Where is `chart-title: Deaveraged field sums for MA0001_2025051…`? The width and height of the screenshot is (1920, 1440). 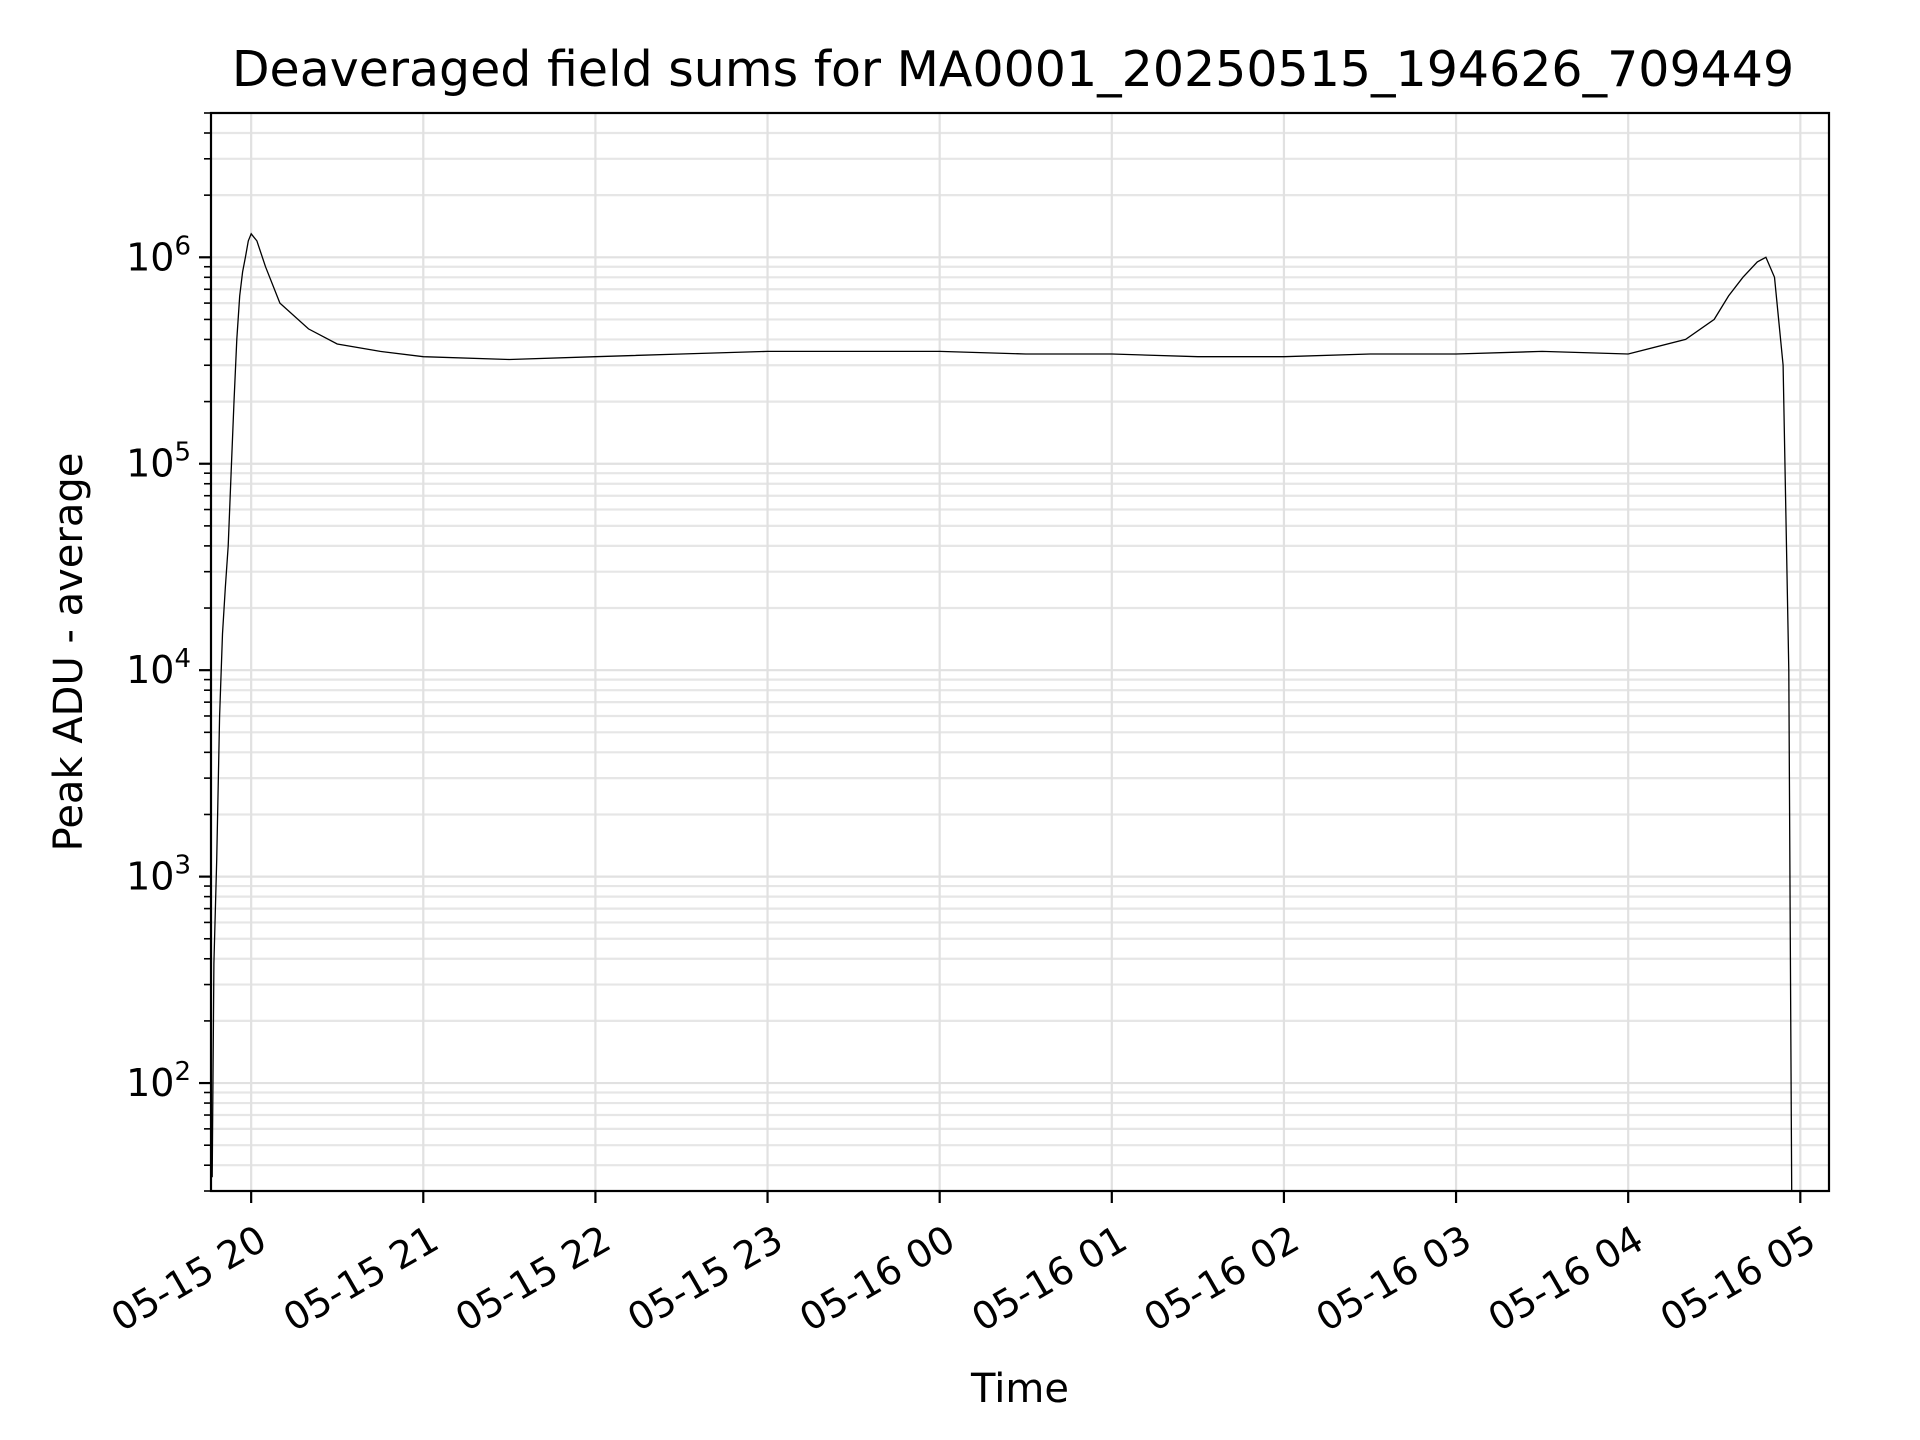 chart-title: Deaveraged field sums for MA0001_2025051… is located at coordinates (1013, 69).